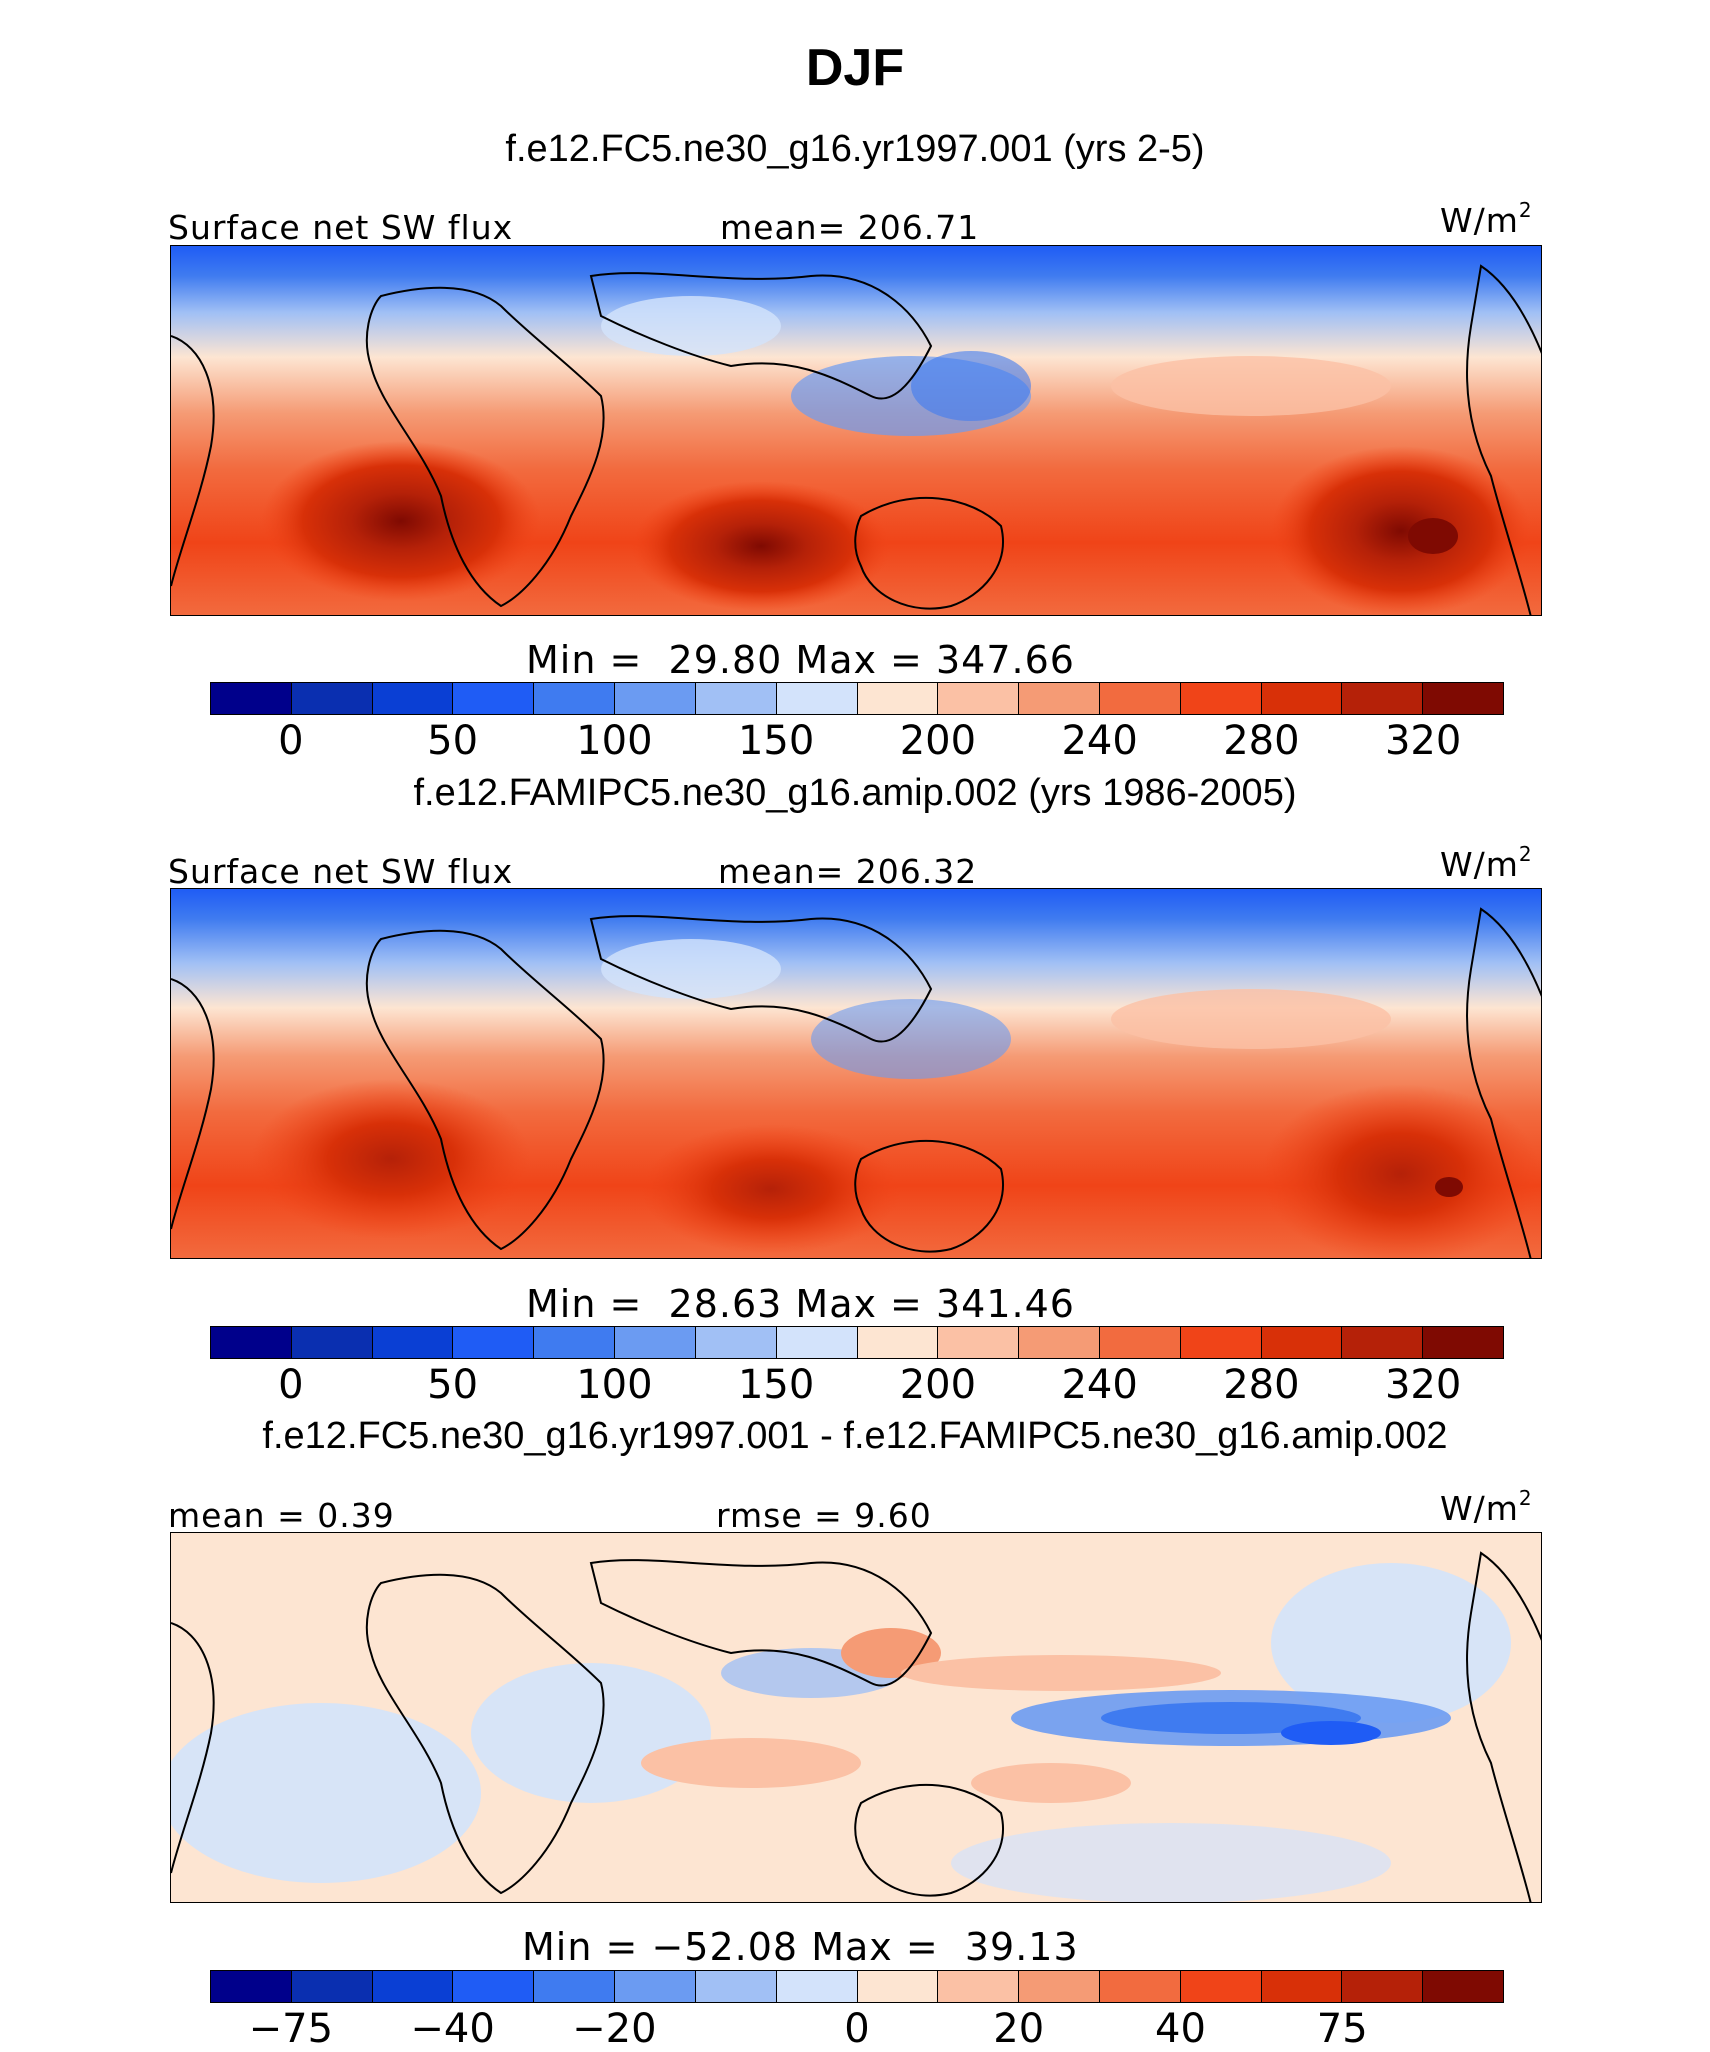 The height and width of the screenshot is (2052, 1710). Describe the element at coordinates (800, 1304) in the screenshot. I see `panel-2-min-max: Min = 28.63 Max = 341.46` at that location.